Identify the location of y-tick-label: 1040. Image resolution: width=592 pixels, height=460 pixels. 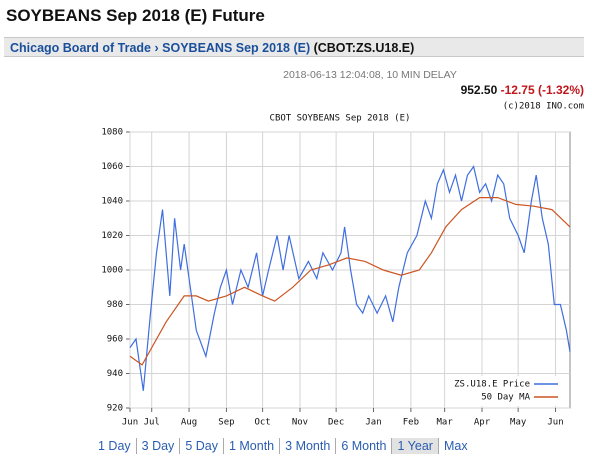
(112, 202).